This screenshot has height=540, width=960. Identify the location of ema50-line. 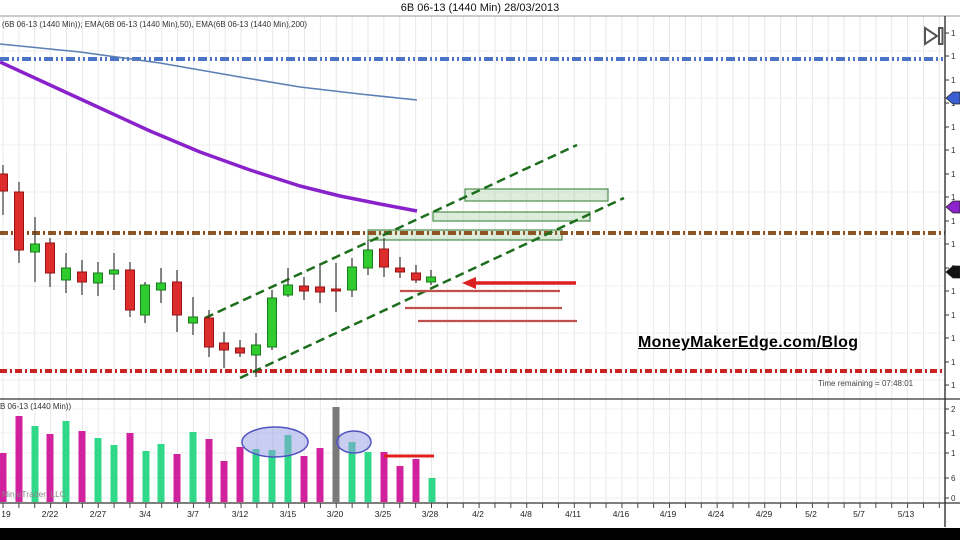
(209, 72).